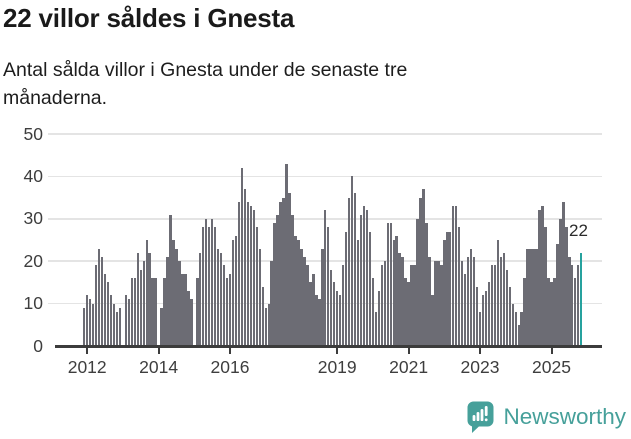  Describe the element at coordinates (33, 175) in the screenshot. I see `y-axis-label: 40` at that location.